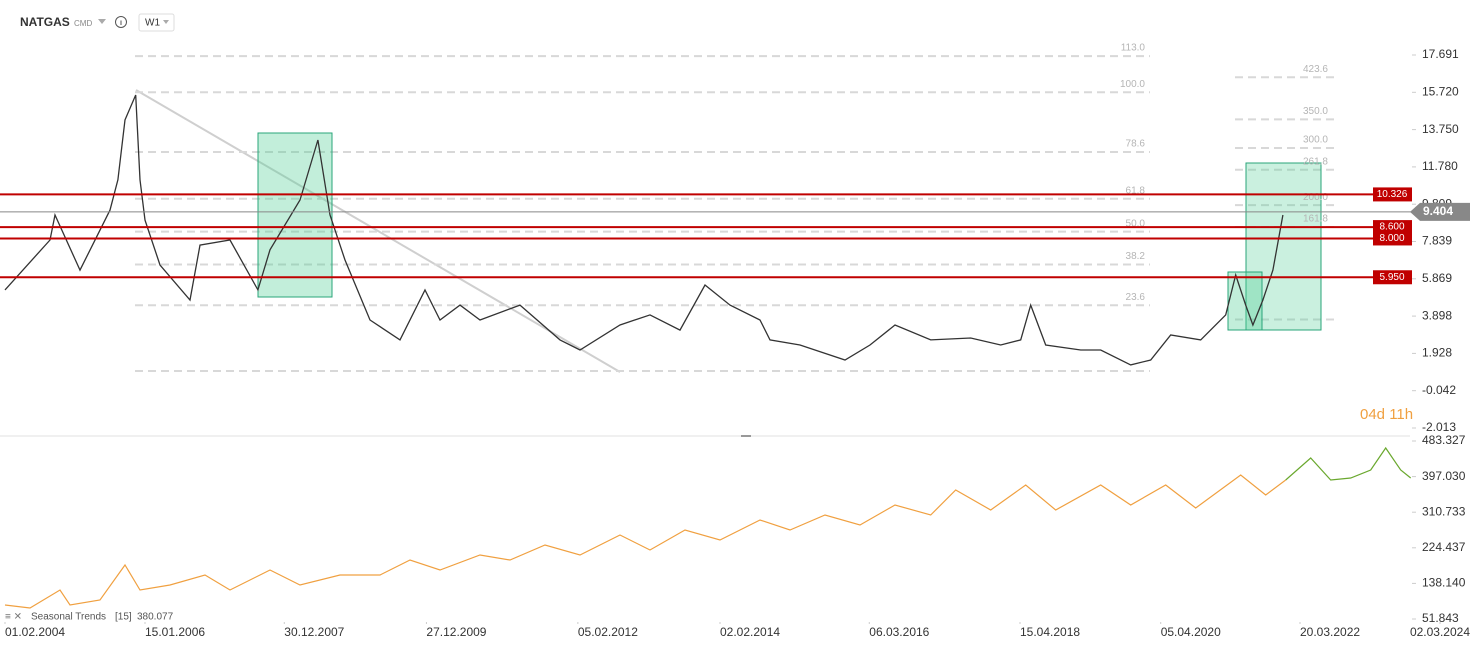  What do you see at coordinates (175, 632) in the screenshot?
I see `x-tick-label: 15.01.2006` at bounding box center [175, 632].